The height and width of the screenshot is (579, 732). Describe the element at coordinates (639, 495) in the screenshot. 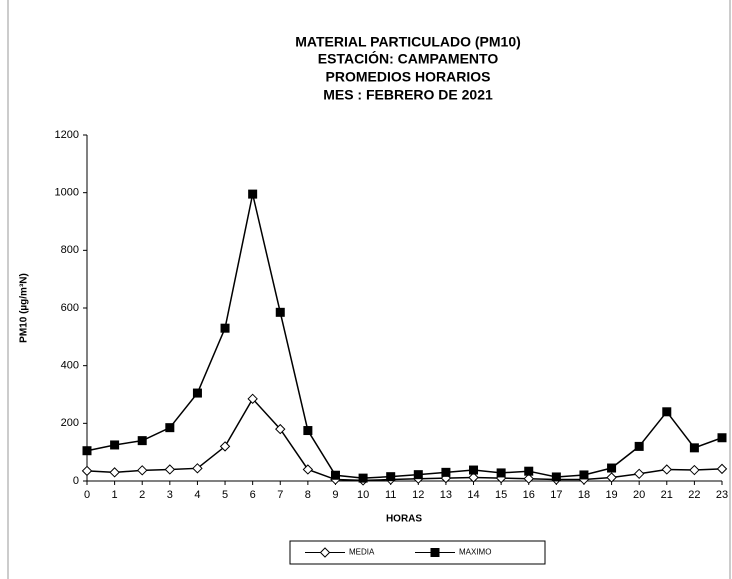

I see `x-tick-label: 20` at that location.